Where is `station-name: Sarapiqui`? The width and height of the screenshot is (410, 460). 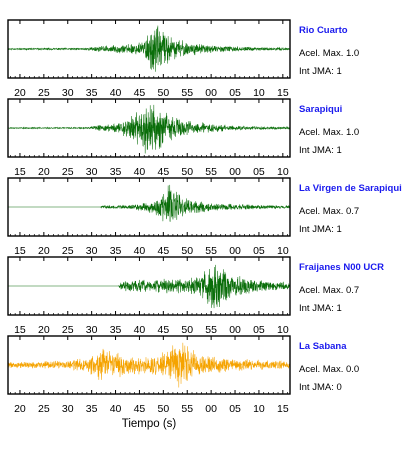
station-name: Sarapiqui is located at coordinates (320, 109).